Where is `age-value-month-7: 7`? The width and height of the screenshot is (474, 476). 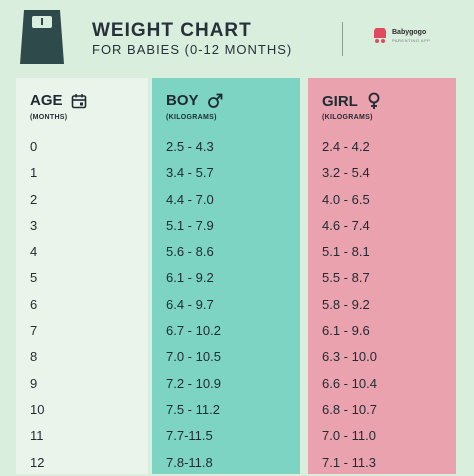 age-value-month-7: 7 is located at coordinates (34, 331).